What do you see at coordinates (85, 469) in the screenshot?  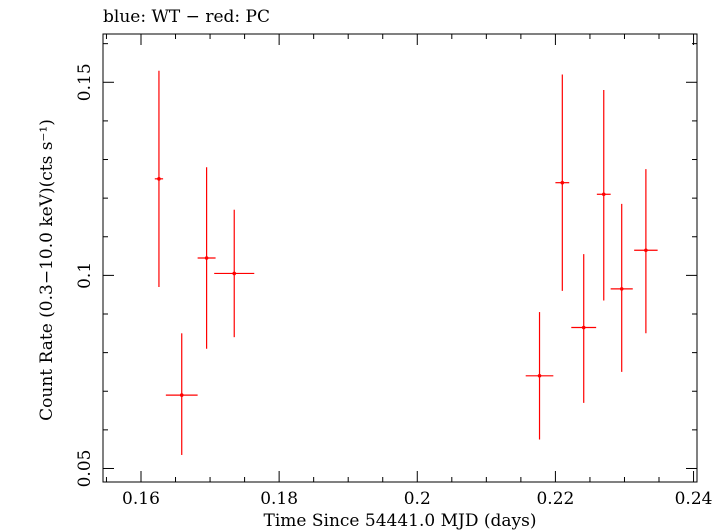 I see `y-tick-label: 0.05` at bounding box center [85, 469].